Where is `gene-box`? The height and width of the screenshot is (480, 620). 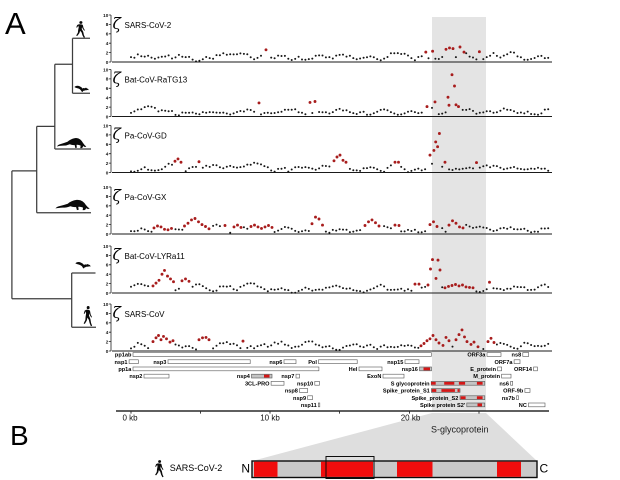 gene-box is located at coordinates (133, 361).